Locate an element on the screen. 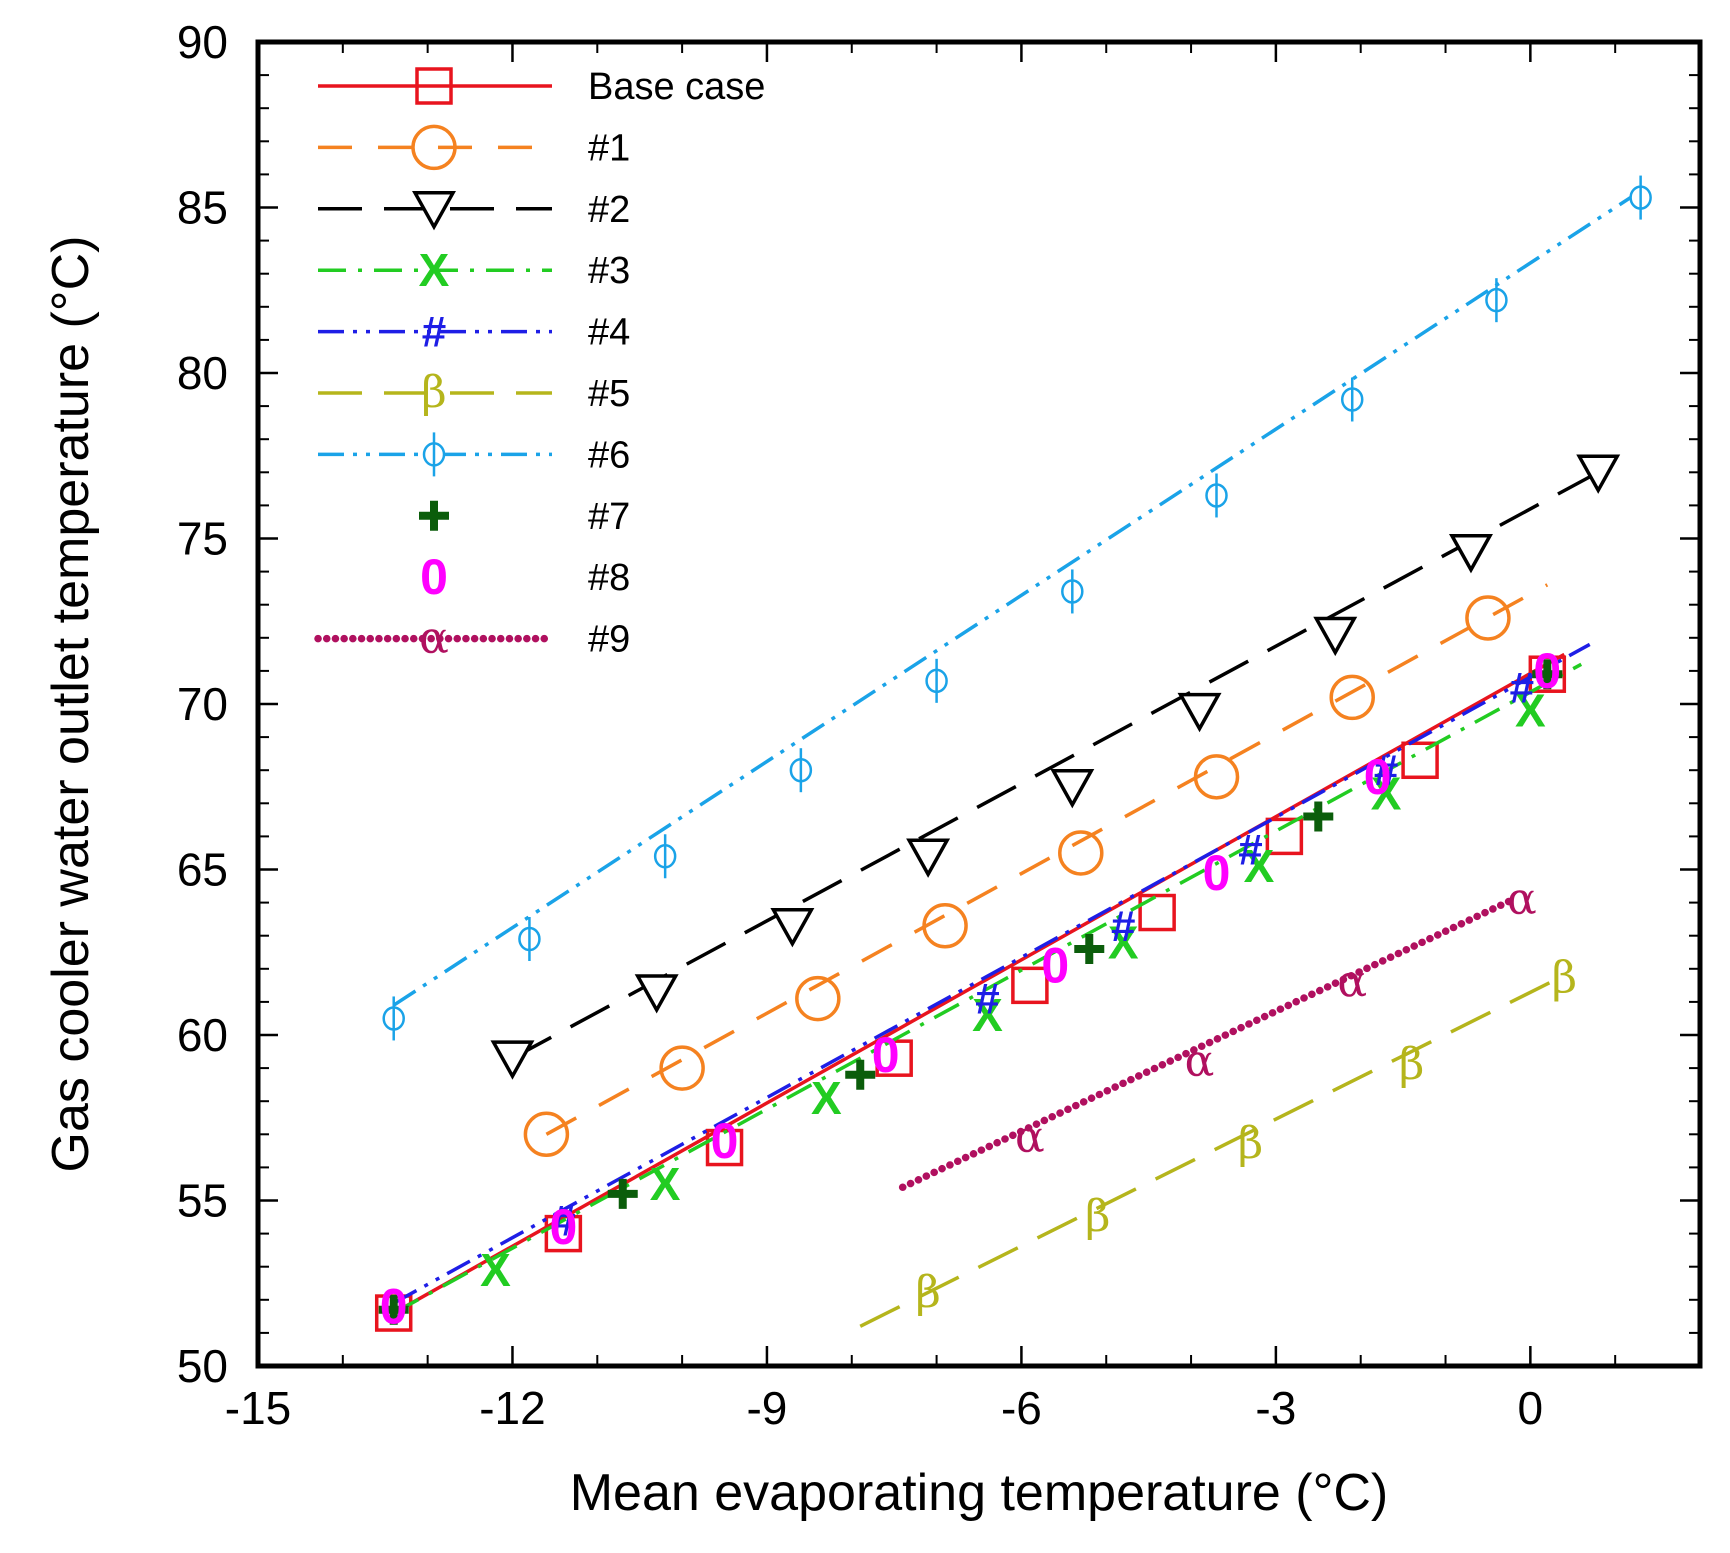 The height and width of the screenshot is (1553, 1730). legend: Base case #1 #2 X #3 # #4 β #5 #6 #7 0 #8 α #9 is located at coordinates (539, 365).